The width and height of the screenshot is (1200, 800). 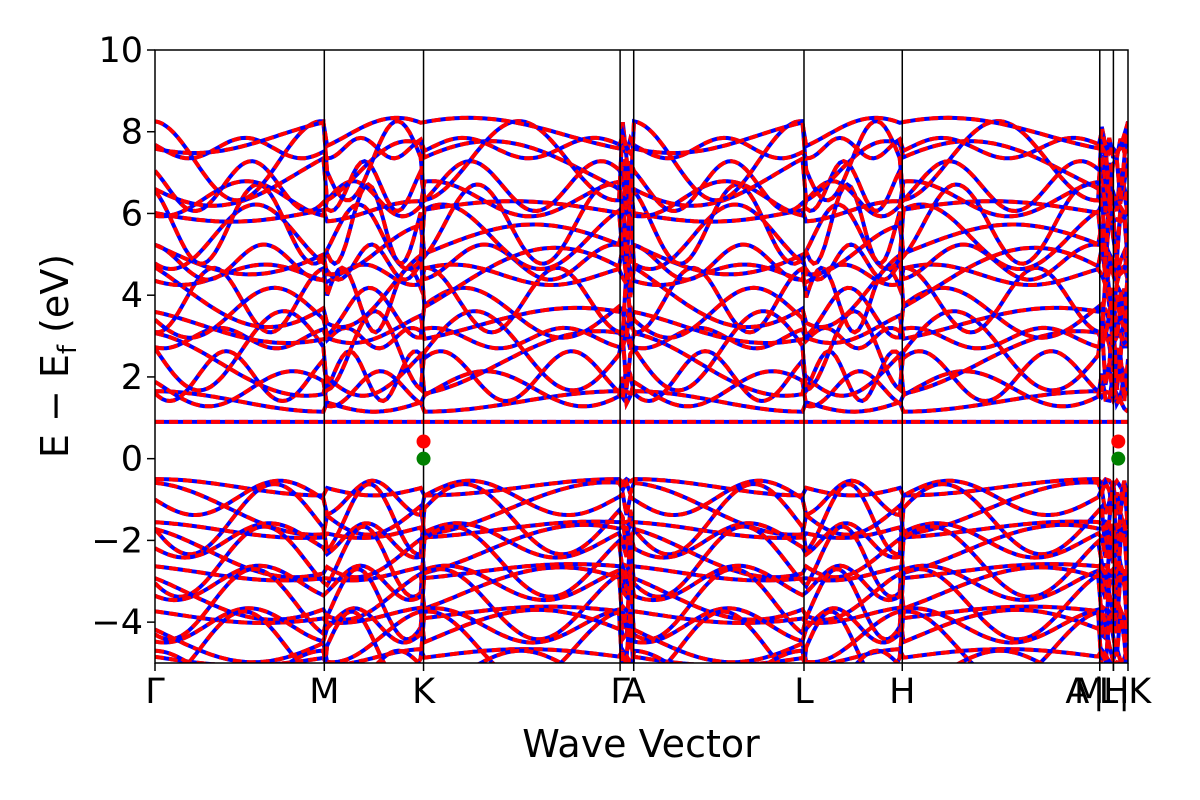 What do you see at coordinates (123, 337) in the screenshot?
I see `y-axis-ticks: −4 −2 0 2 4 6 8 10` at bounding box center [123, 337].